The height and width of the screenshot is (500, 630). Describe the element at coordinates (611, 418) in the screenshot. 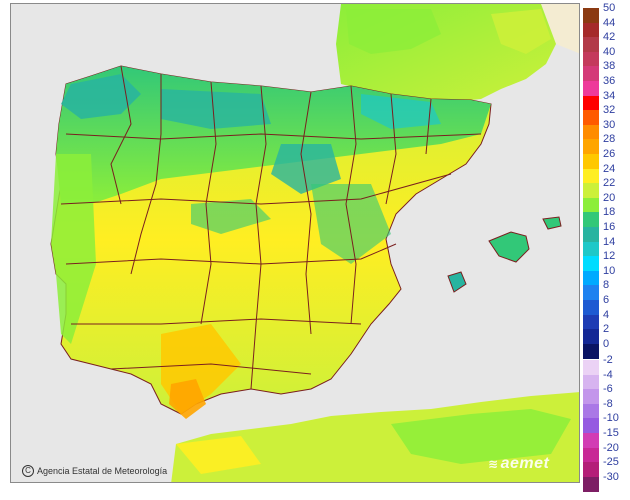

I see `legend-label-neg-4: -10` at that location.